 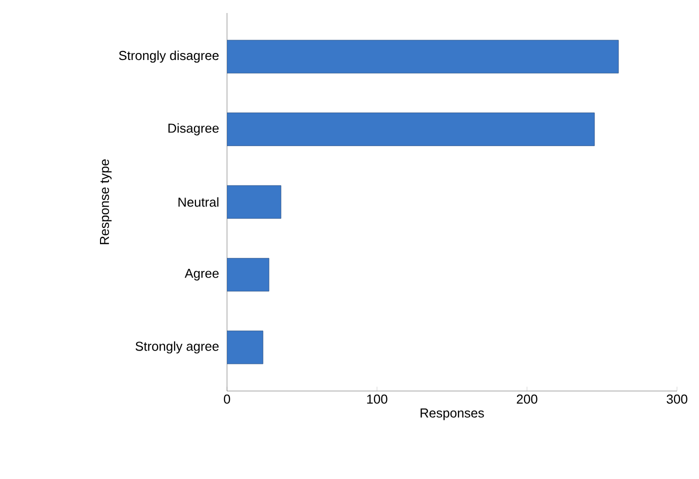 What do you see at coordinates (169, 56) in the screenshot?
I see `y-tick-label: Strongly disagree` at bounding box center [169, 56].